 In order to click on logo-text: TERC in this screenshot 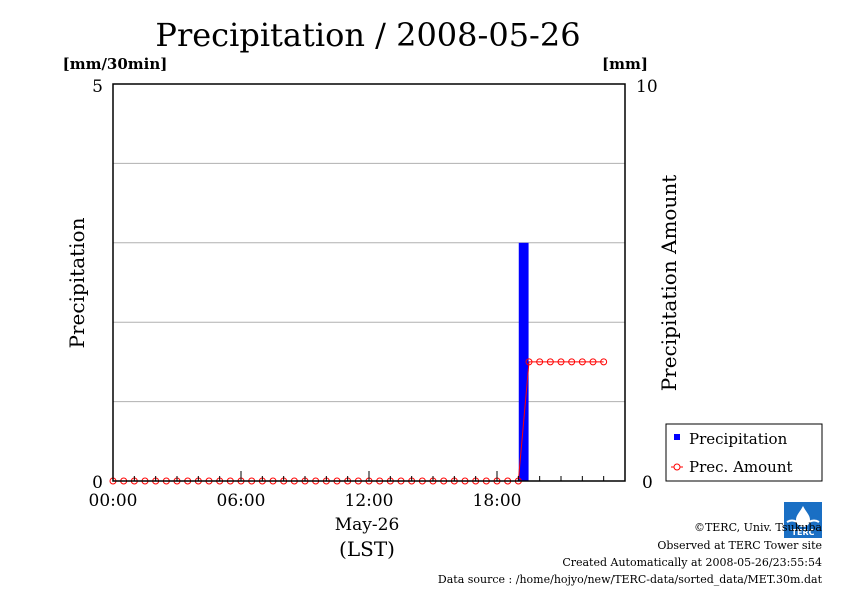, I will do `click(803, 532)`.